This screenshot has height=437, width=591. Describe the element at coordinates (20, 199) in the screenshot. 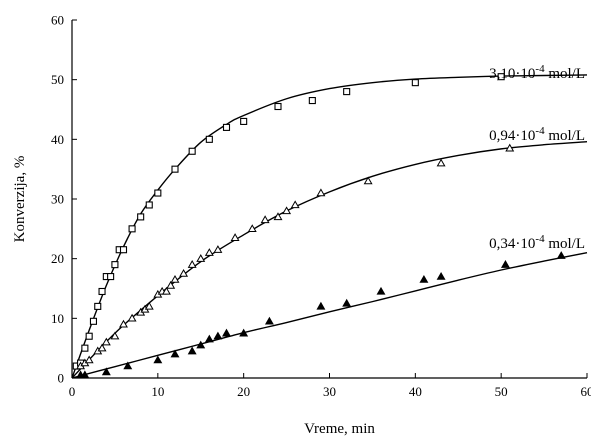

I see `y-axis-label: Konverzija, %` at that location.